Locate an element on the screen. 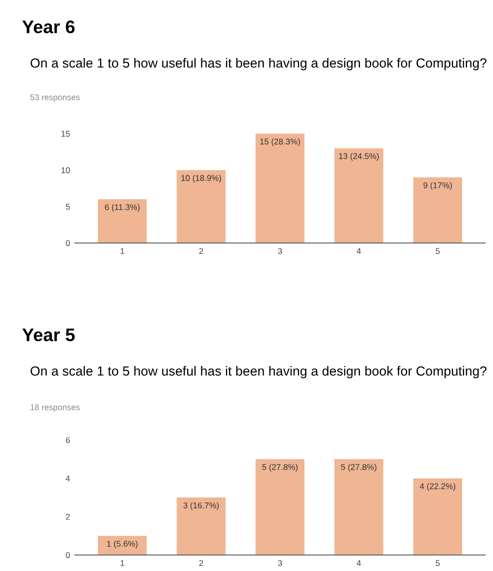 Image resolution: width=493 pixels, height=571 pixels. y-tick-label: 5 is located at coordinates (68, 207).